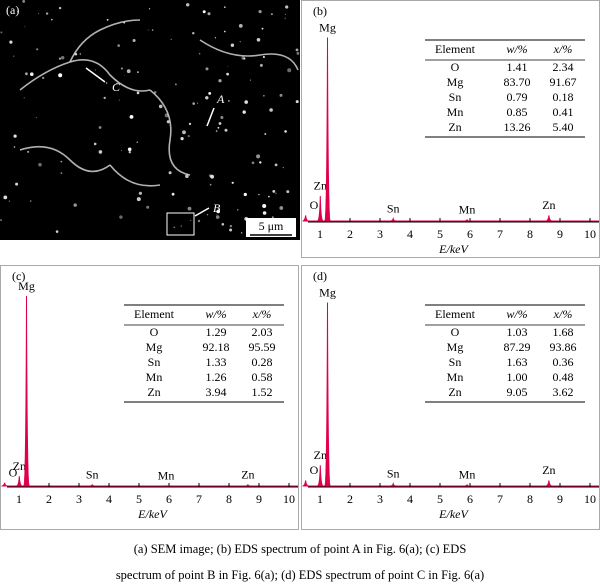 The image size is (600, 587). I want to click on marker-label: C, so click(116, 87).